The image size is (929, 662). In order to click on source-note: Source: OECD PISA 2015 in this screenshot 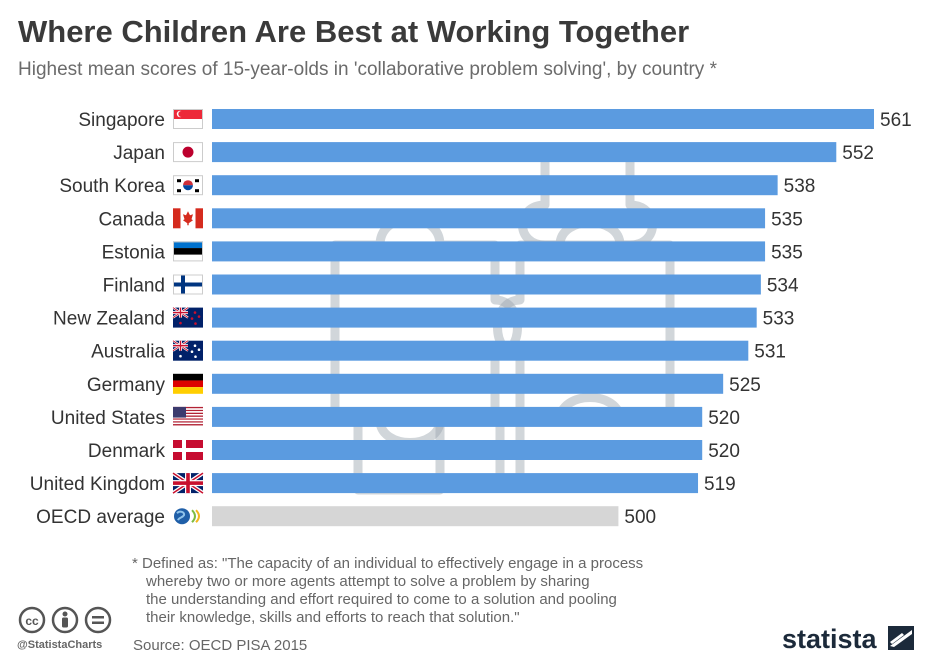, I will do `click(220, 645)`.